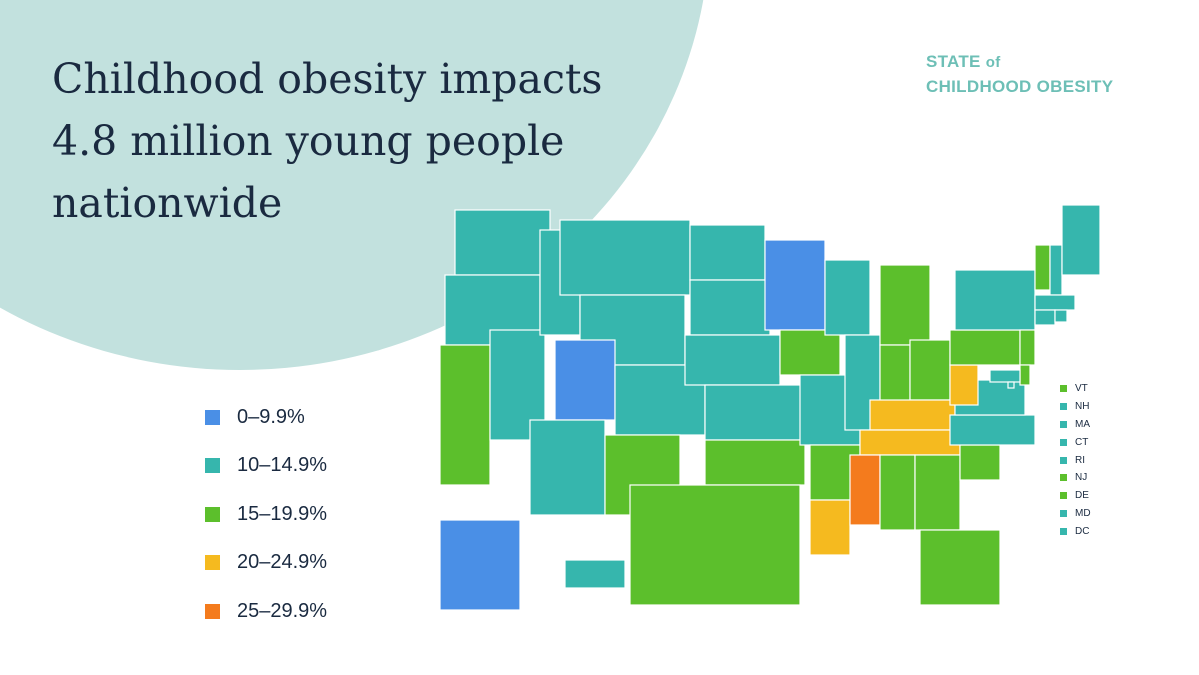  What do you see at coordinates (1027, 347) in the screenshot?
I see `state-nj` at bounding box center [1027, 347].